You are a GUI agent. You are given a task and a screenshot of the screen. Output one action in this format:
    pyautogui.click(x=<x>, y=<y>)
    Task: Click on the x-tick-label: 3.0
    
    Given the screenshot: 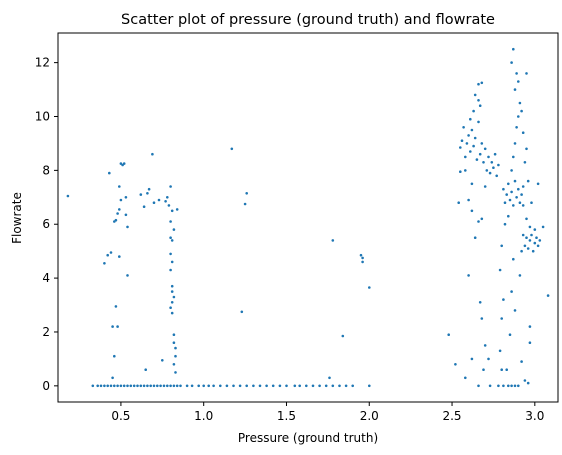 What is the action you would take?
    pyautogui.click(x=534, y=416)
    